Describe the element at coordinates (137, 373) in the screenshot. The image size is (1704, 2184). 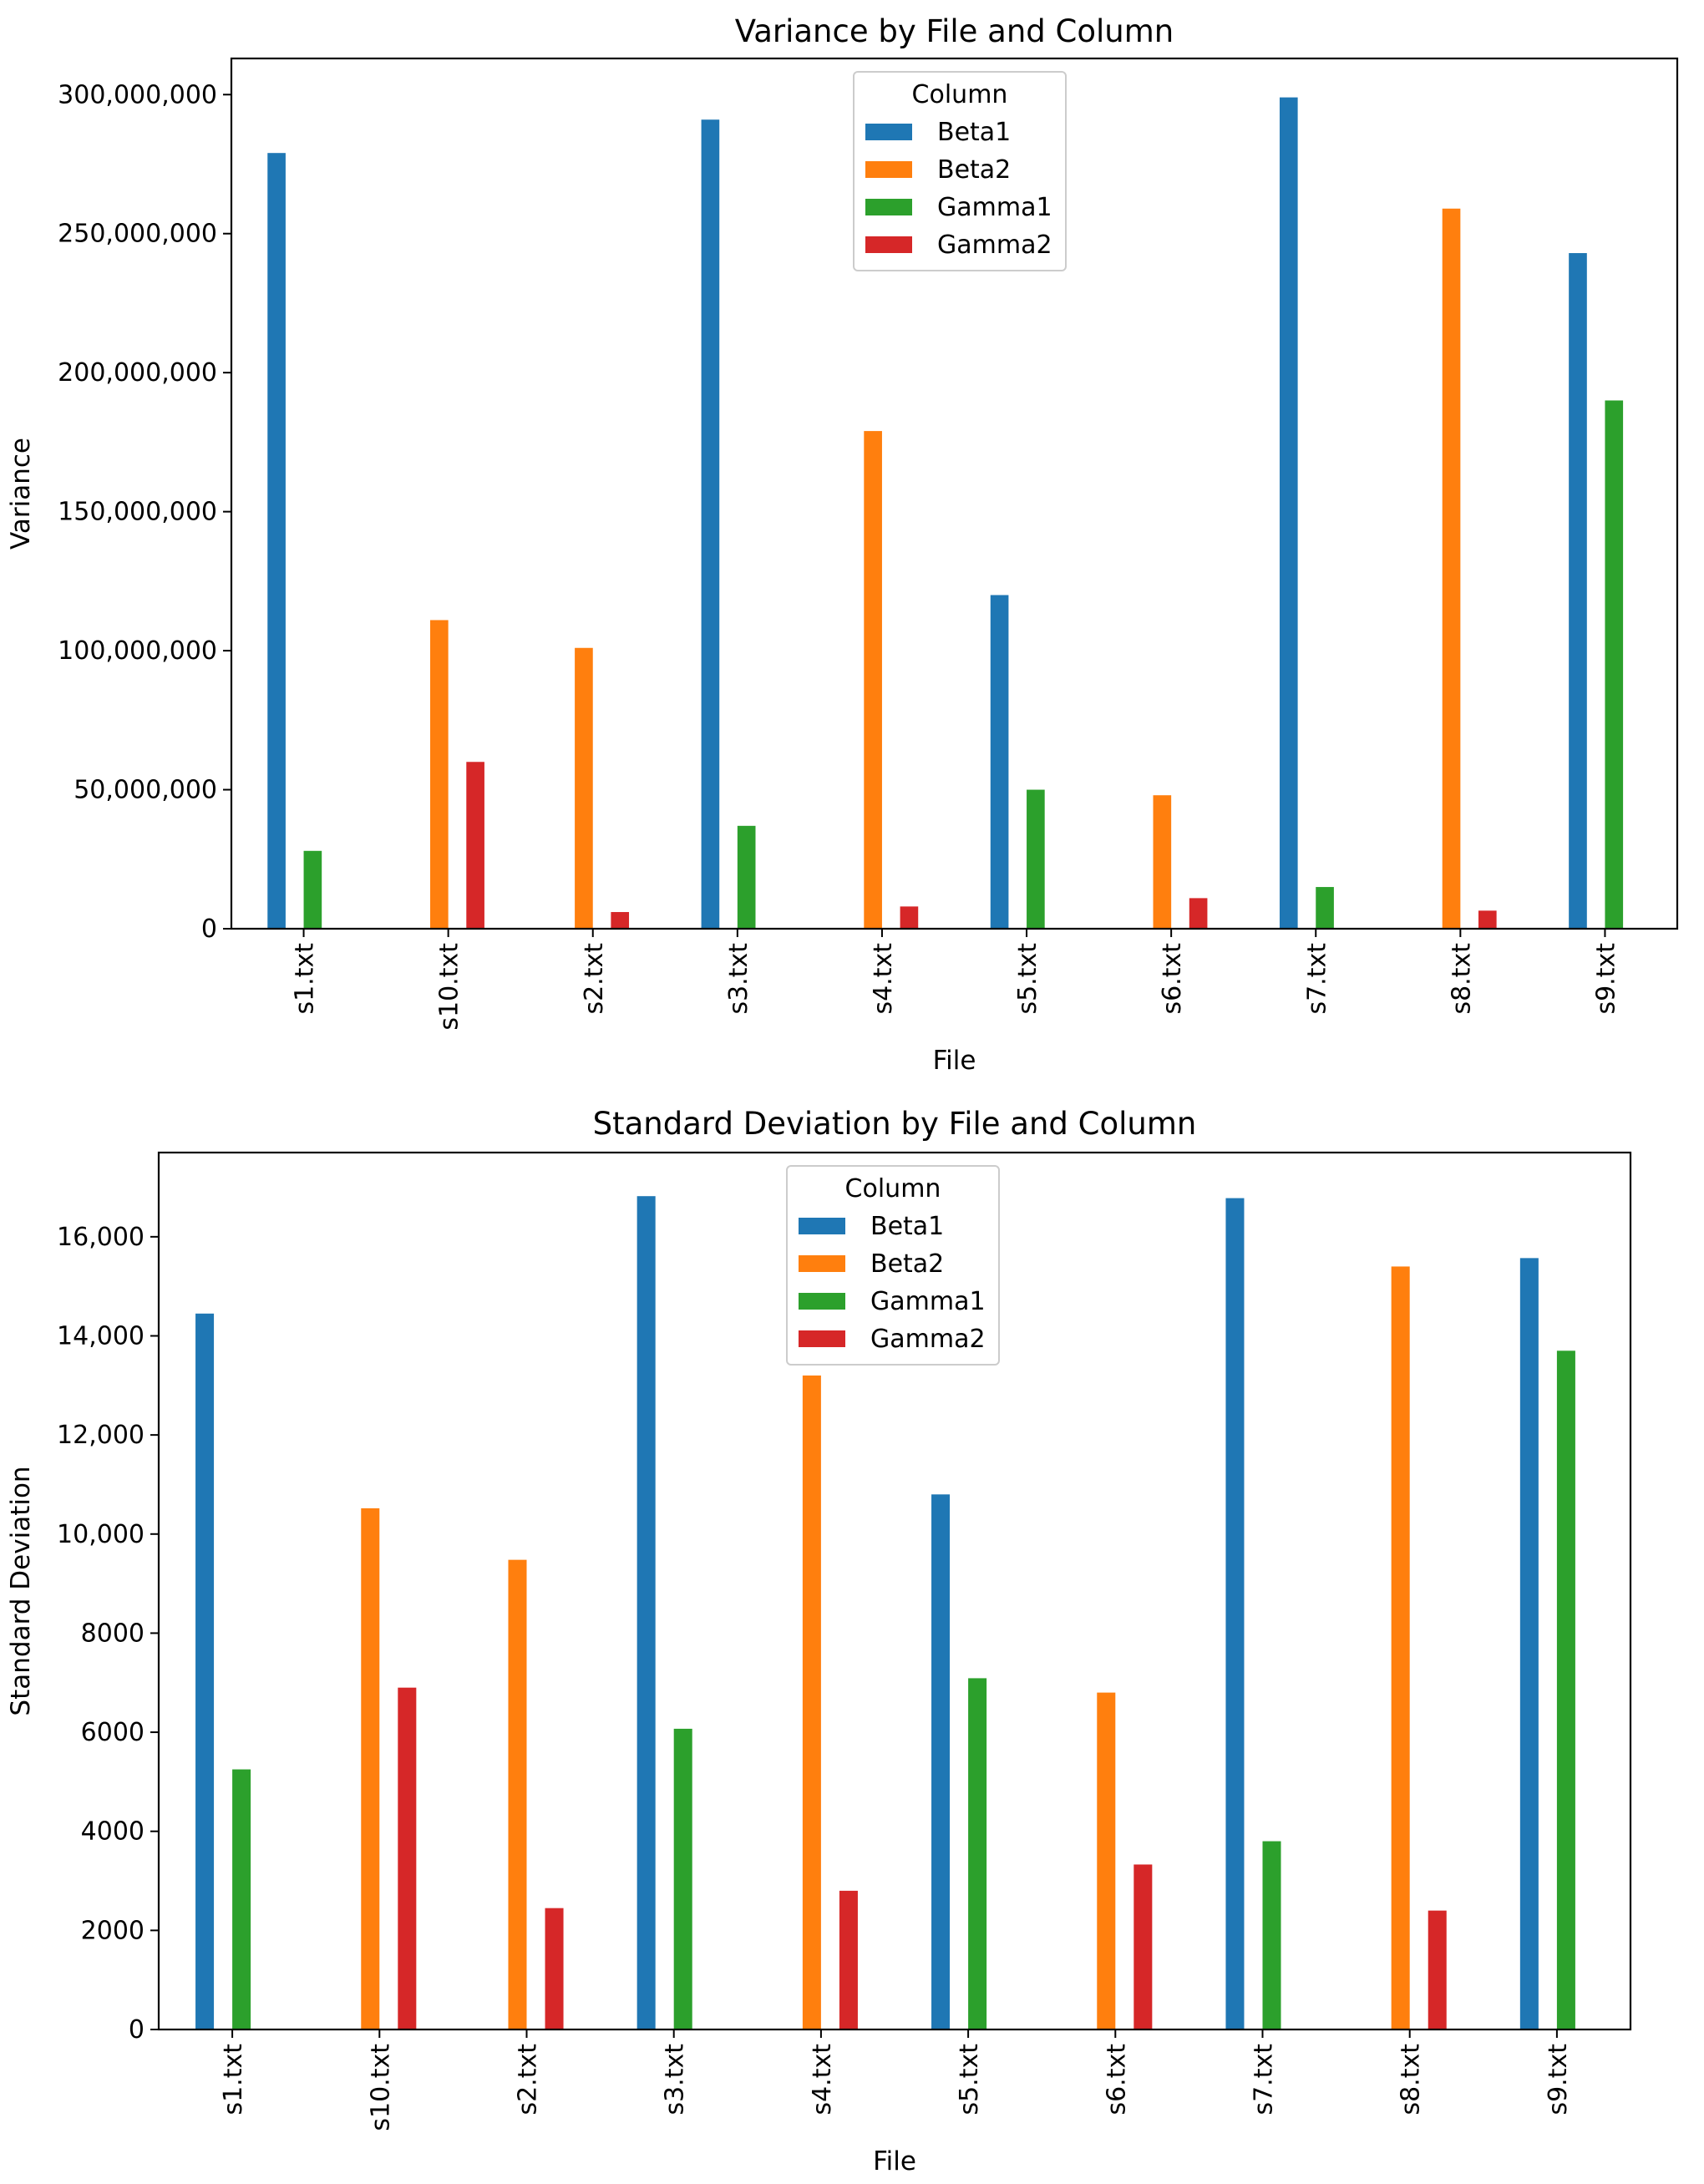
I see `y-tick-label: 200,000,000` at that location.